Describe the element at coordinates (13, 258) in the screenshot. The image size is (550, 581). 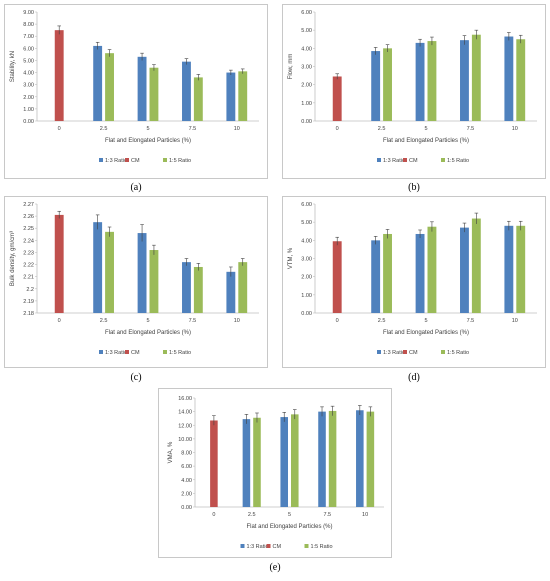
I see `y-axis-title: Bulk density, gm/cm³` at that location.